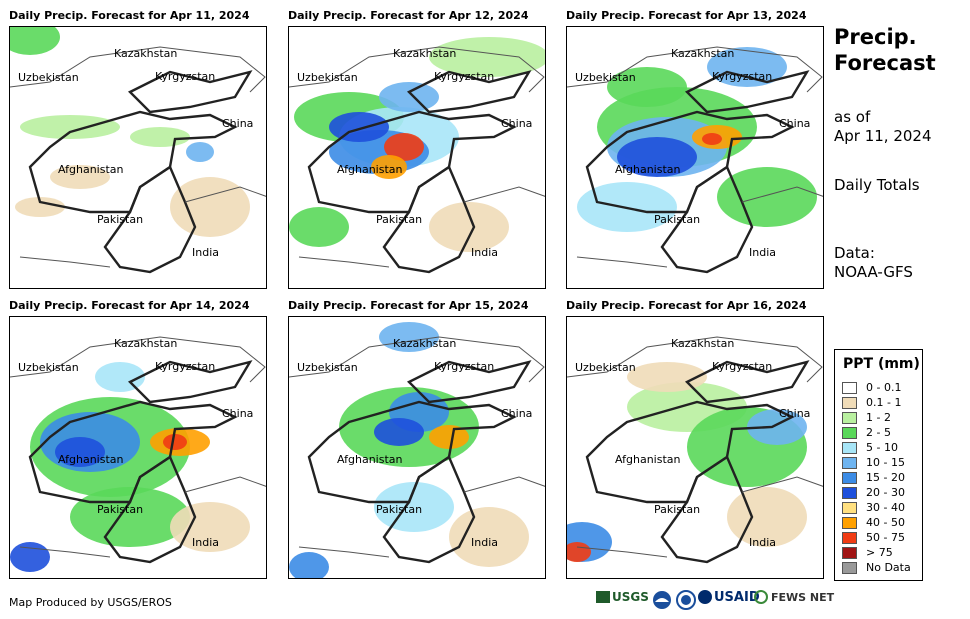 The image size is (970, 619). Describe the element at coordinates (880, 448) in the screenshot. I see `legend-item: 5 - 10` at that location.